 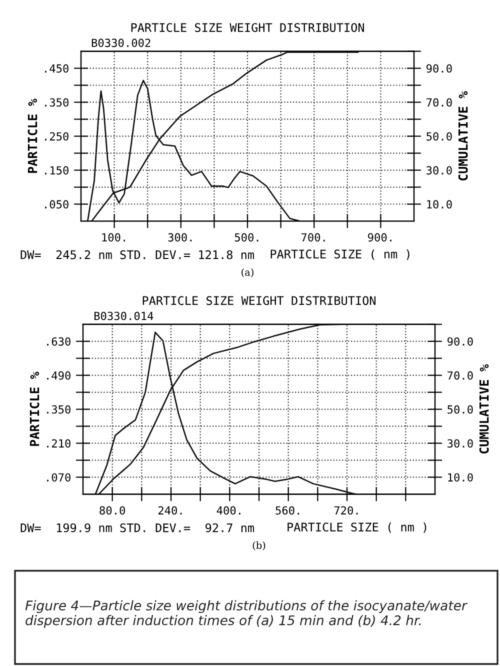 I want to click on text: (a), so click(x=248, y=273).